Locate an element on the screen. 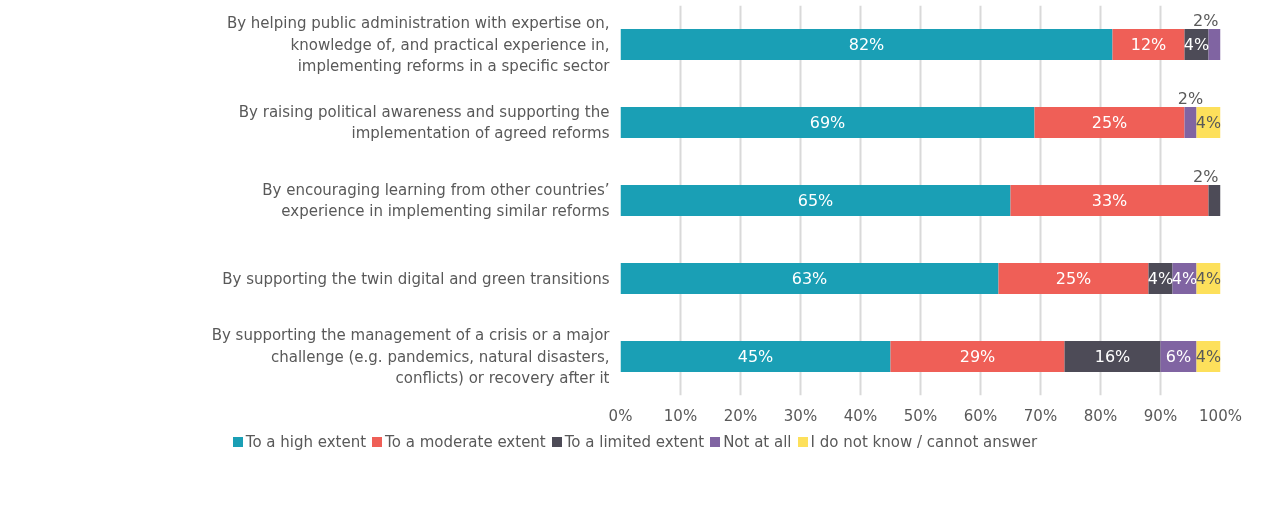 The height and width of the screenshot is (509, 1266). x-tick-label: 70% is located at coordinates (1040, 415).